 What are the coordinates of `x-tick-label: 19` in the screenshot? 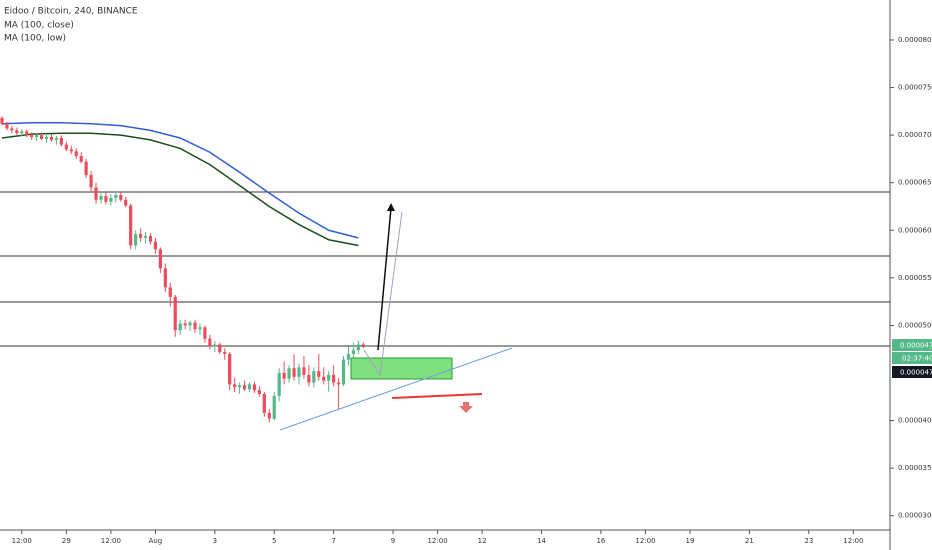 It's located at (690, 541).